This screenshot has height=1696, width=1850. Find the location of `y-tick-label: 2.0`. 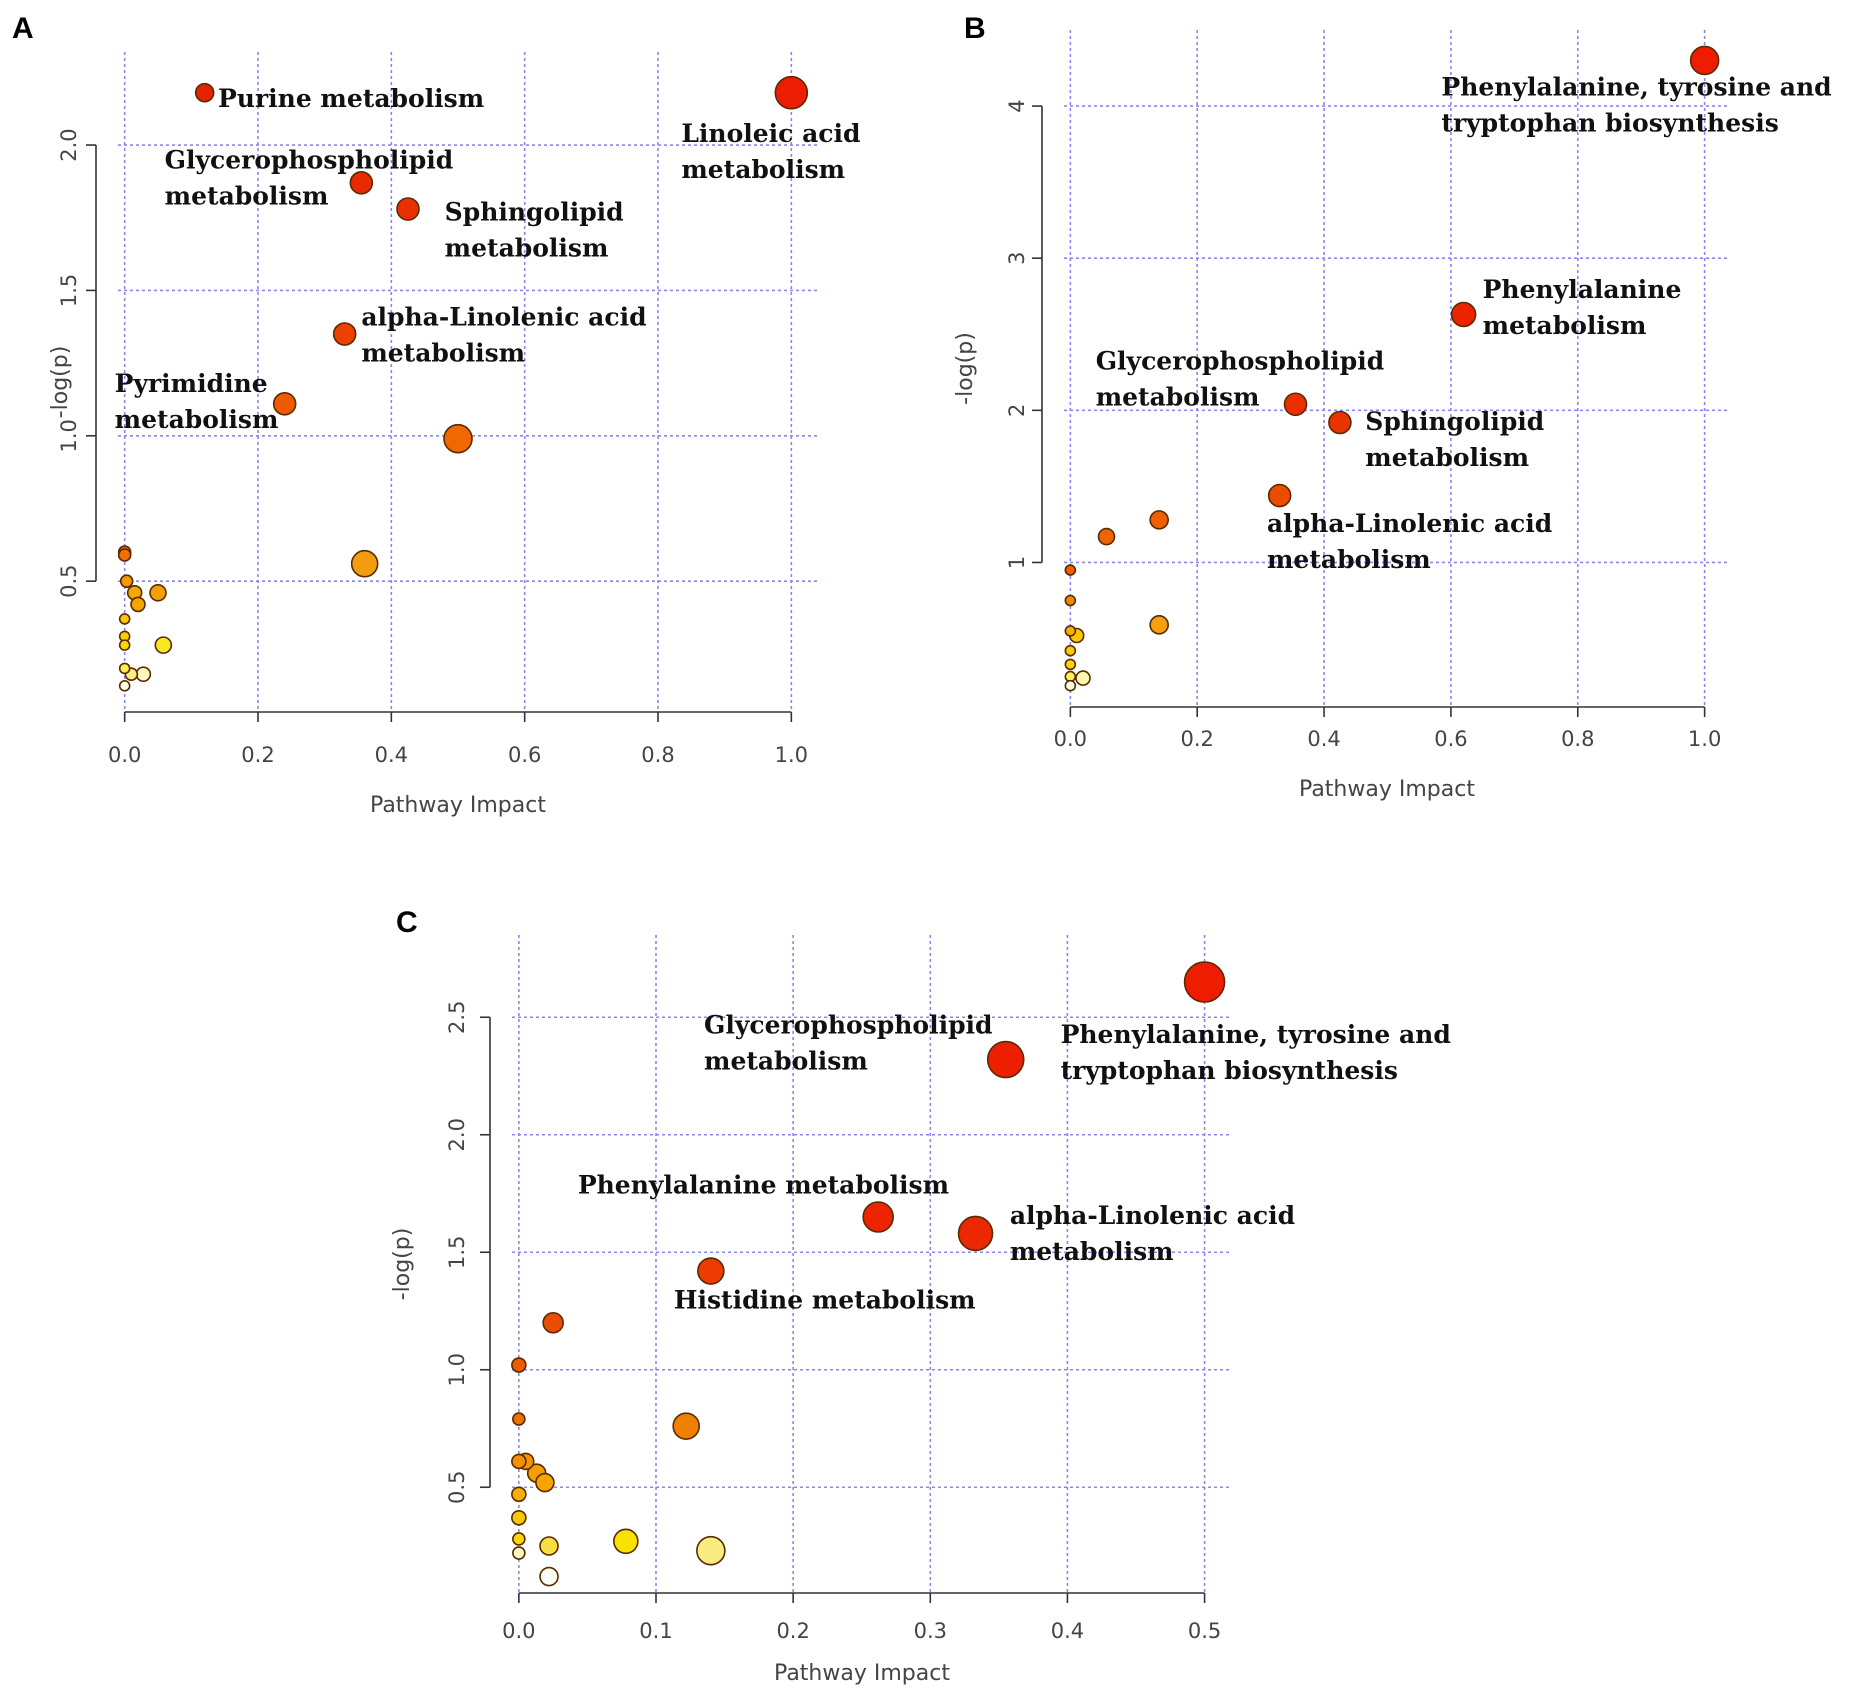

y-tick-label: 2.0 is located at coordinates (69, 144).